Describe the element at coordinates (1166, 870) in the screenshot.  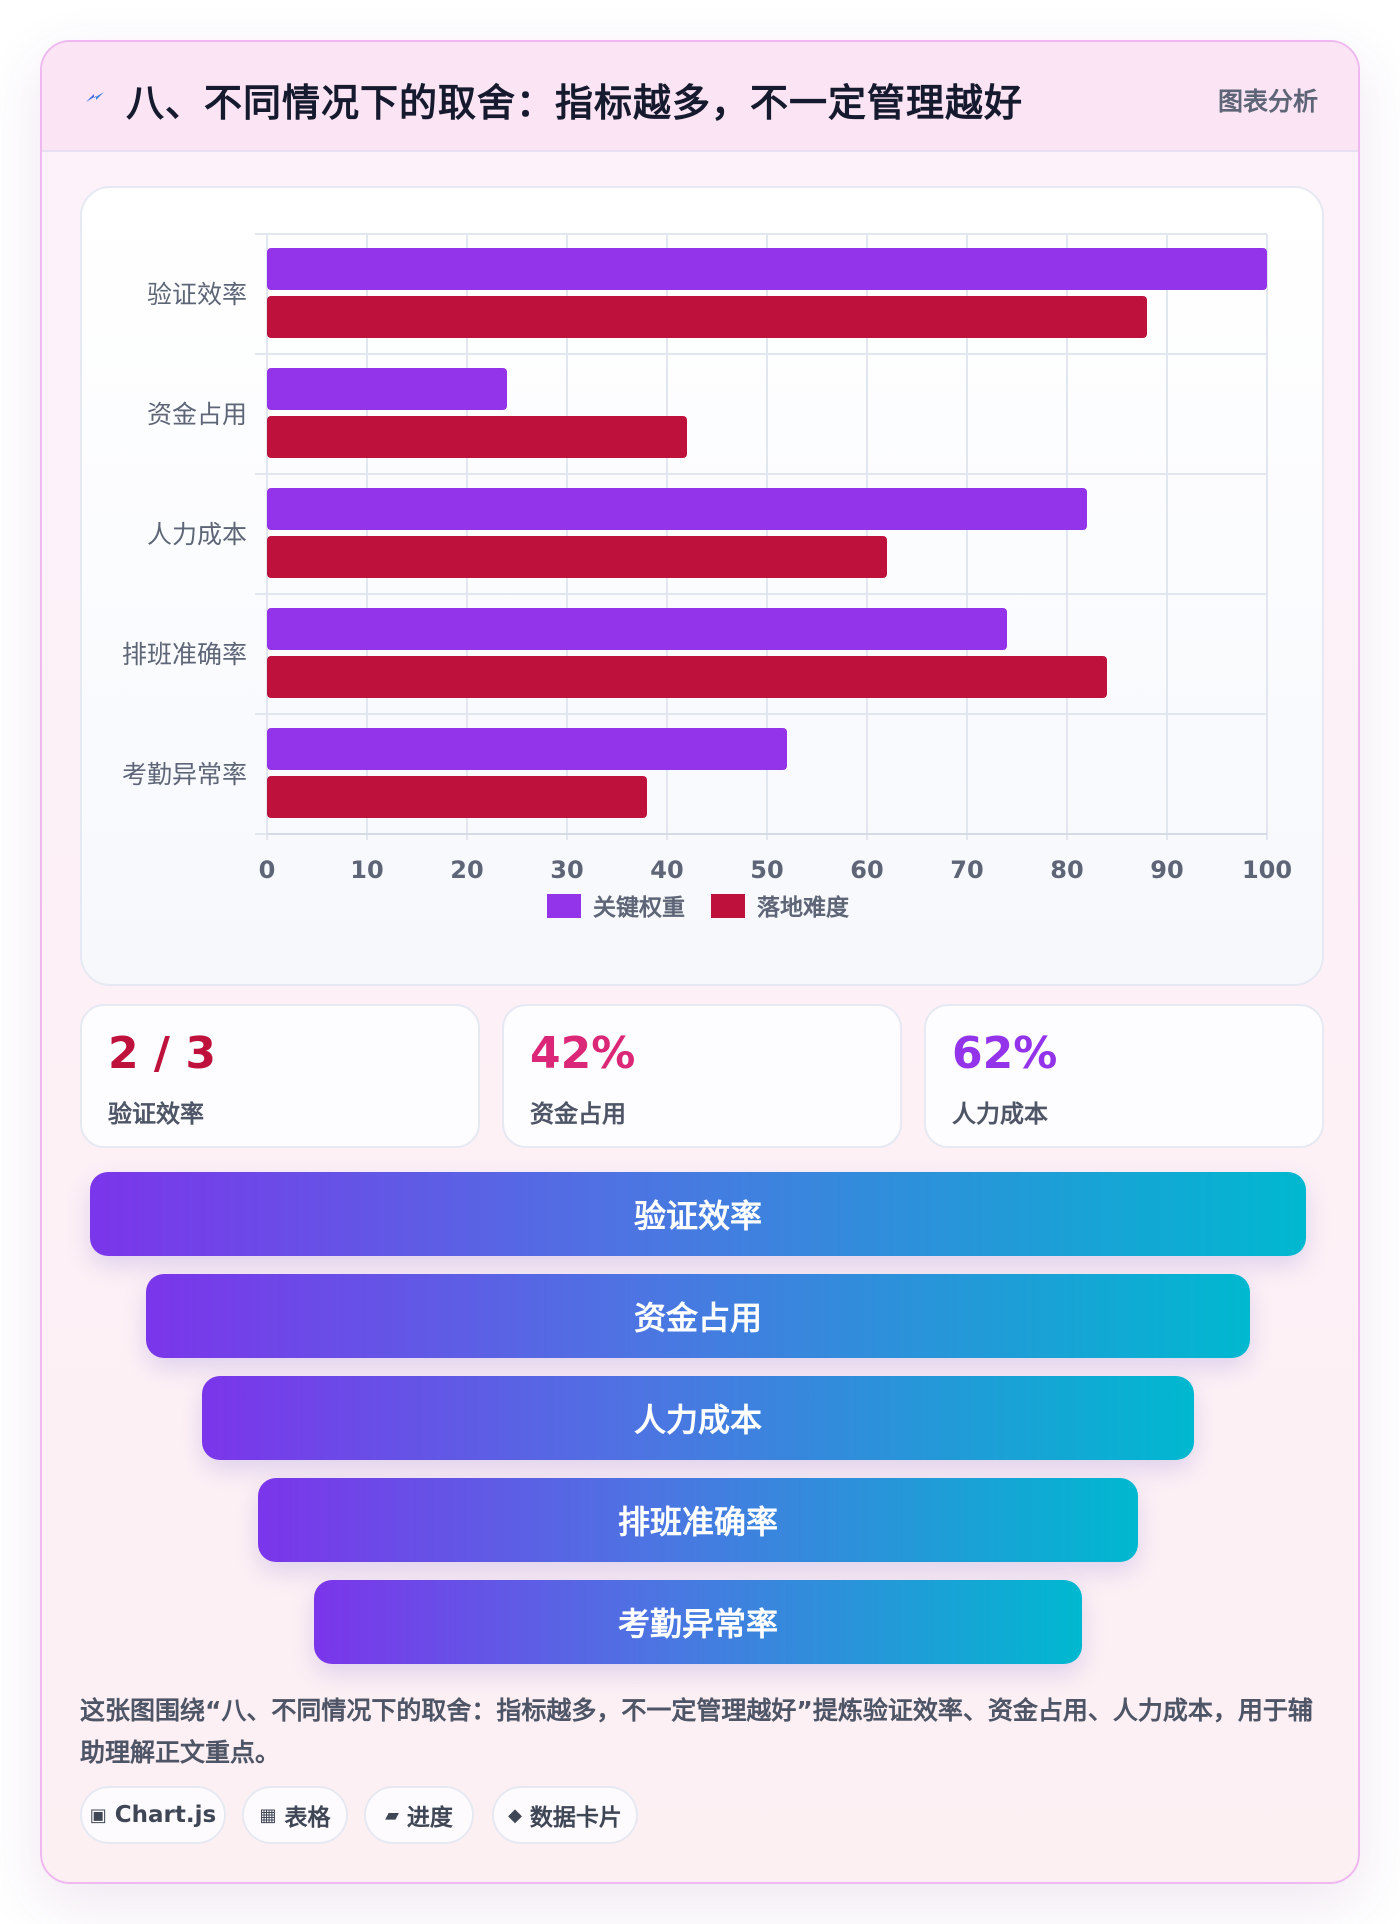
I see `tick-label: 90` at that location.